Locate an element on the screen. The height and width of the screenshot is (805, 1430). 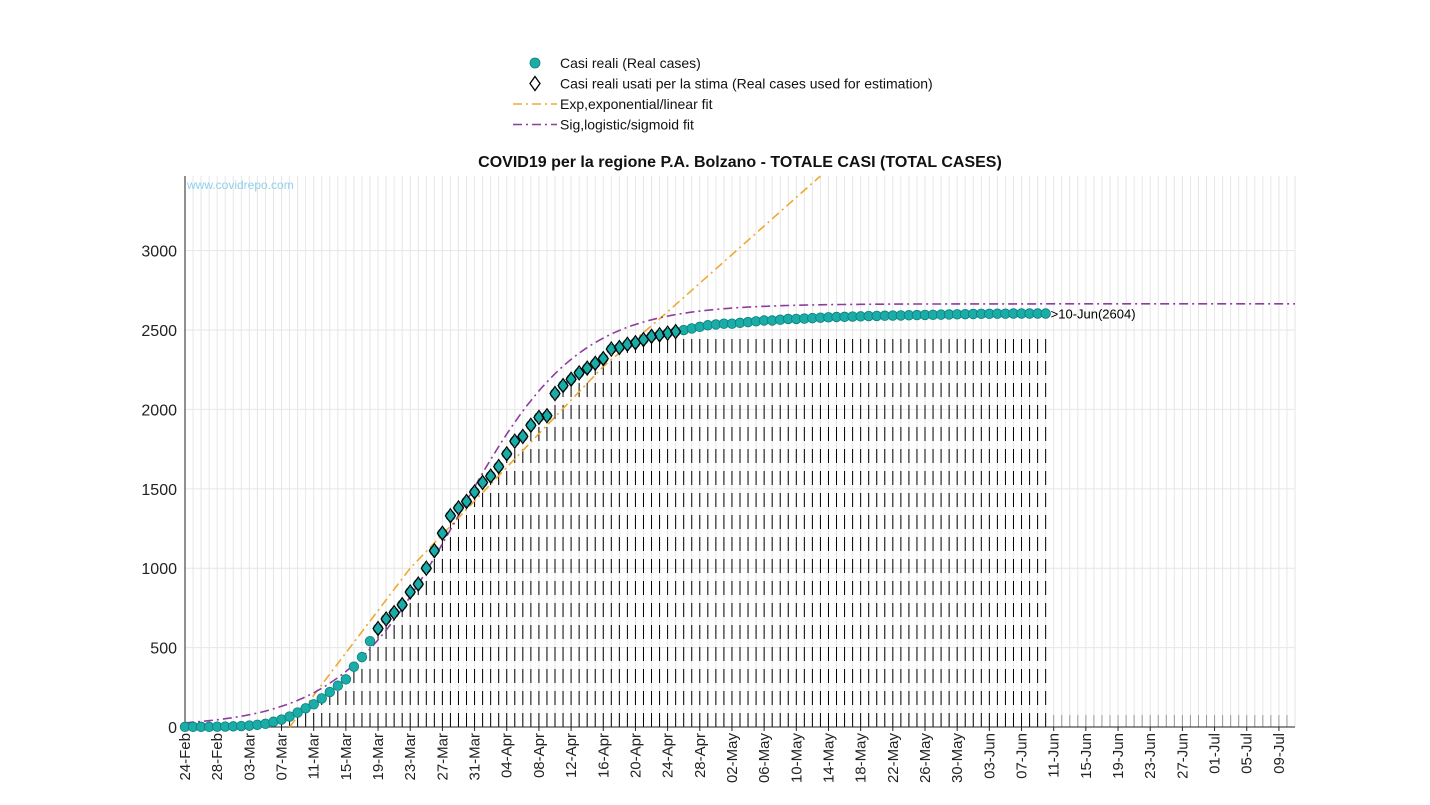
x-tick-label: 31-Mar is located at coordinates (475, 757).